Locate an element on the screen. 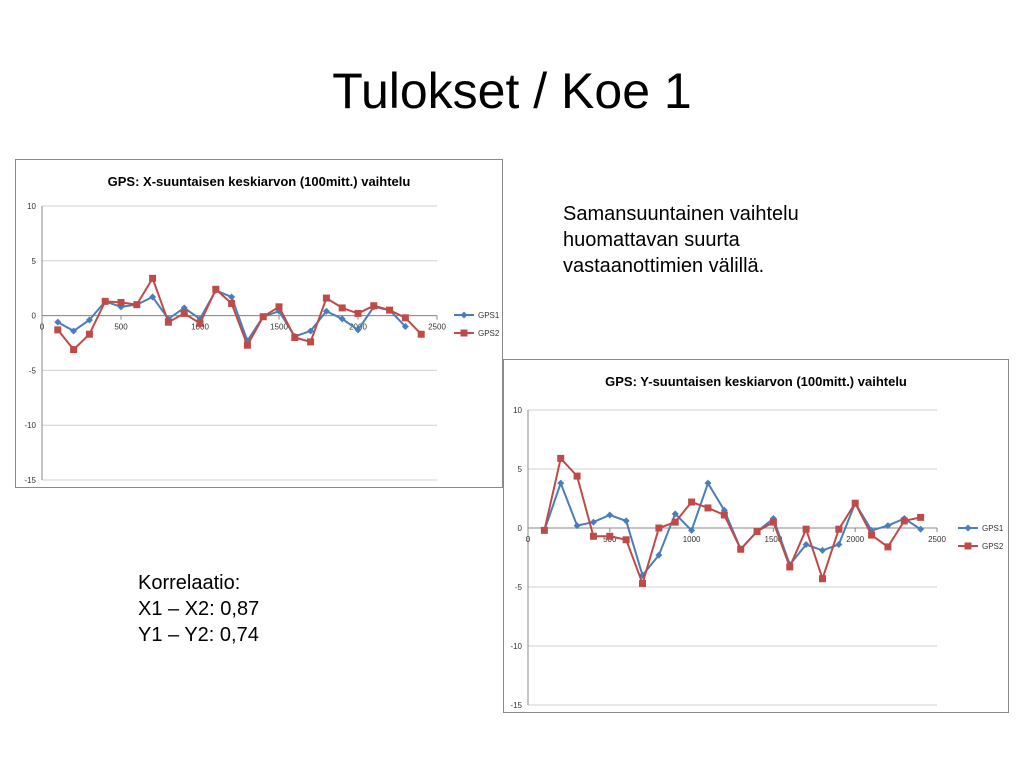 This screenshot has height=768, width=1024. series-line-gps2 is located at coordinates (732, 521).